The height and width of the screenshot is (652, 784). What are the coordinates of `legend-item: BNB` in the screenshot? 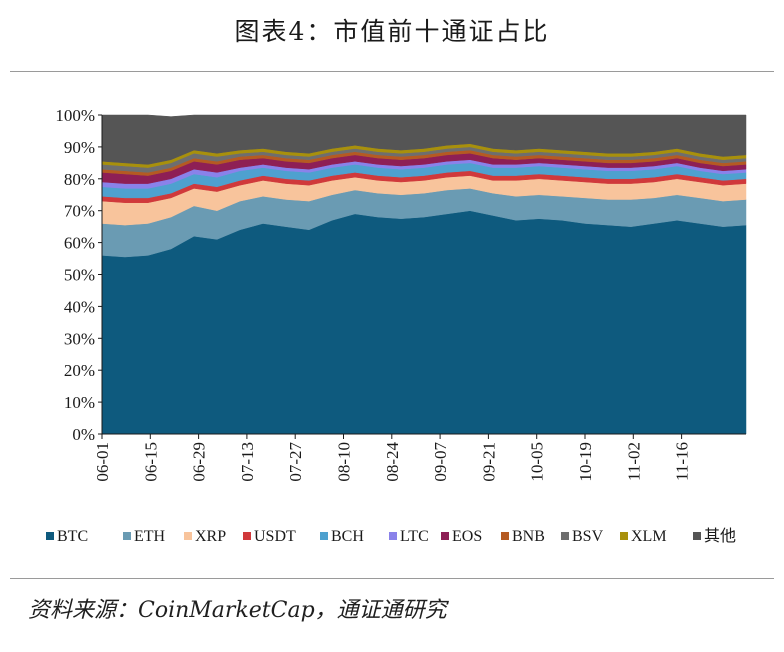 It's located at (523, 536).